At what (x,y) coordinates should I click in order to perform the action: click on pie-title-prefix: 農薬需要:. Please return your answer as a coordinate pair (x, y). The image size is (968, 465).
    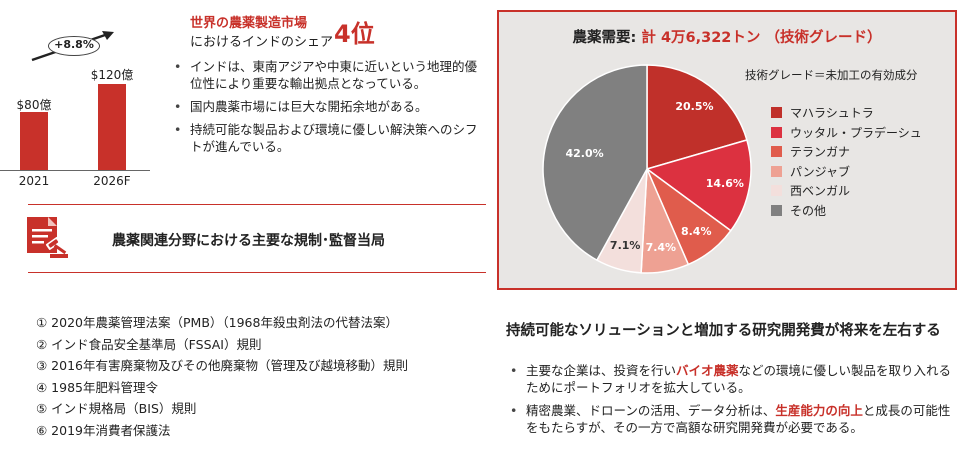
    Looking at the image, I should click on (607, 38).